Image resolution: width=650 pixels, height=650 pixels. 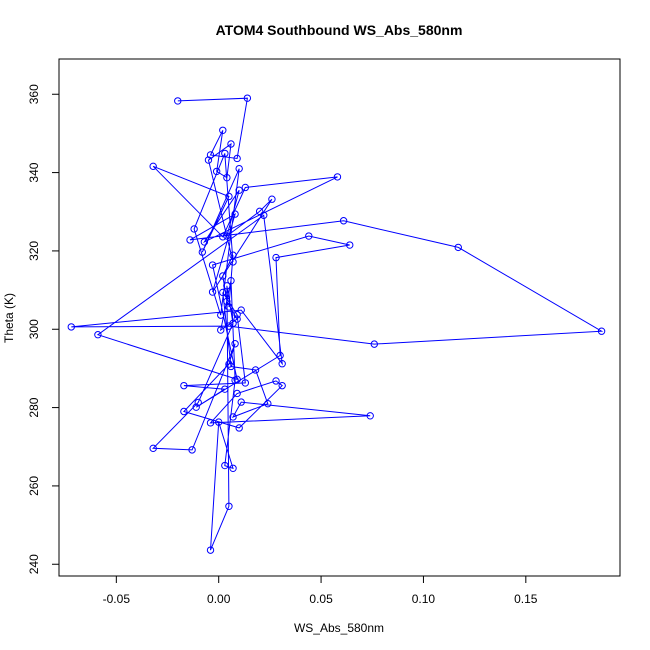 What do you see at coordinates (9, 318) in the screenshot?
I see `y-axis-label: Theta (K)` at bounding box center [9, 318].